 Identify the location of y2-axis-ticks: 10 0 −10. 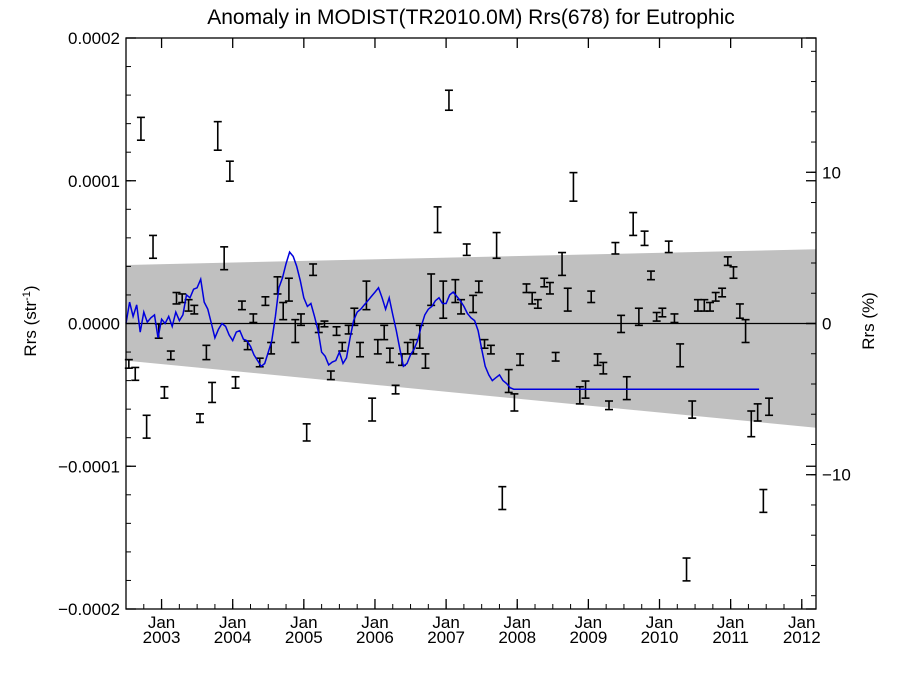
(828, 323).